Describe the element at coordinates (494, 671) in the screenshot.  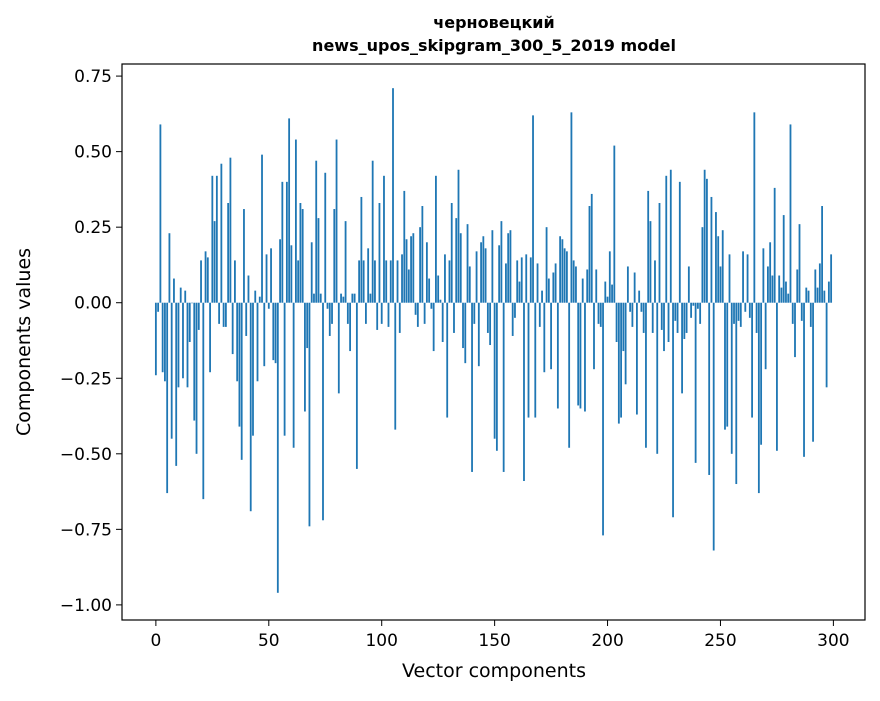
I see `x-axis-label: Vector components` at that location.